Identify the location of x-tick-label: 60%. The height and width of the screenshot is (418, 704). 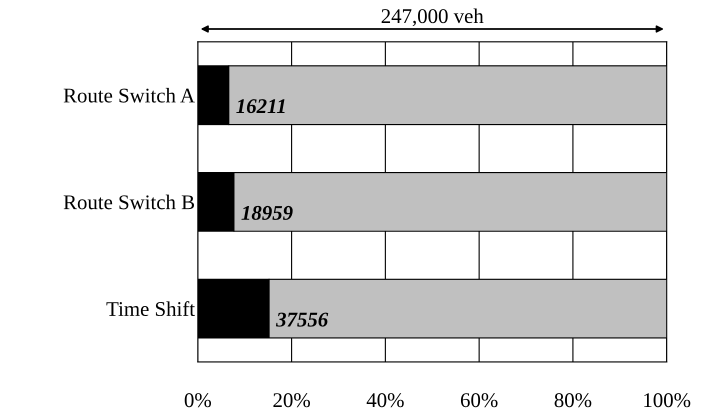
(479, 400).